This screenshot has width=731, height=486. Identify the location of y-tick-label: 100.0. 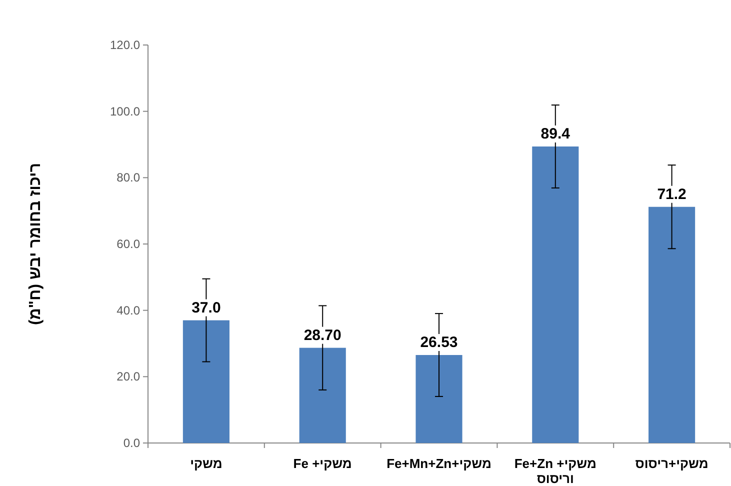
(125, 111).